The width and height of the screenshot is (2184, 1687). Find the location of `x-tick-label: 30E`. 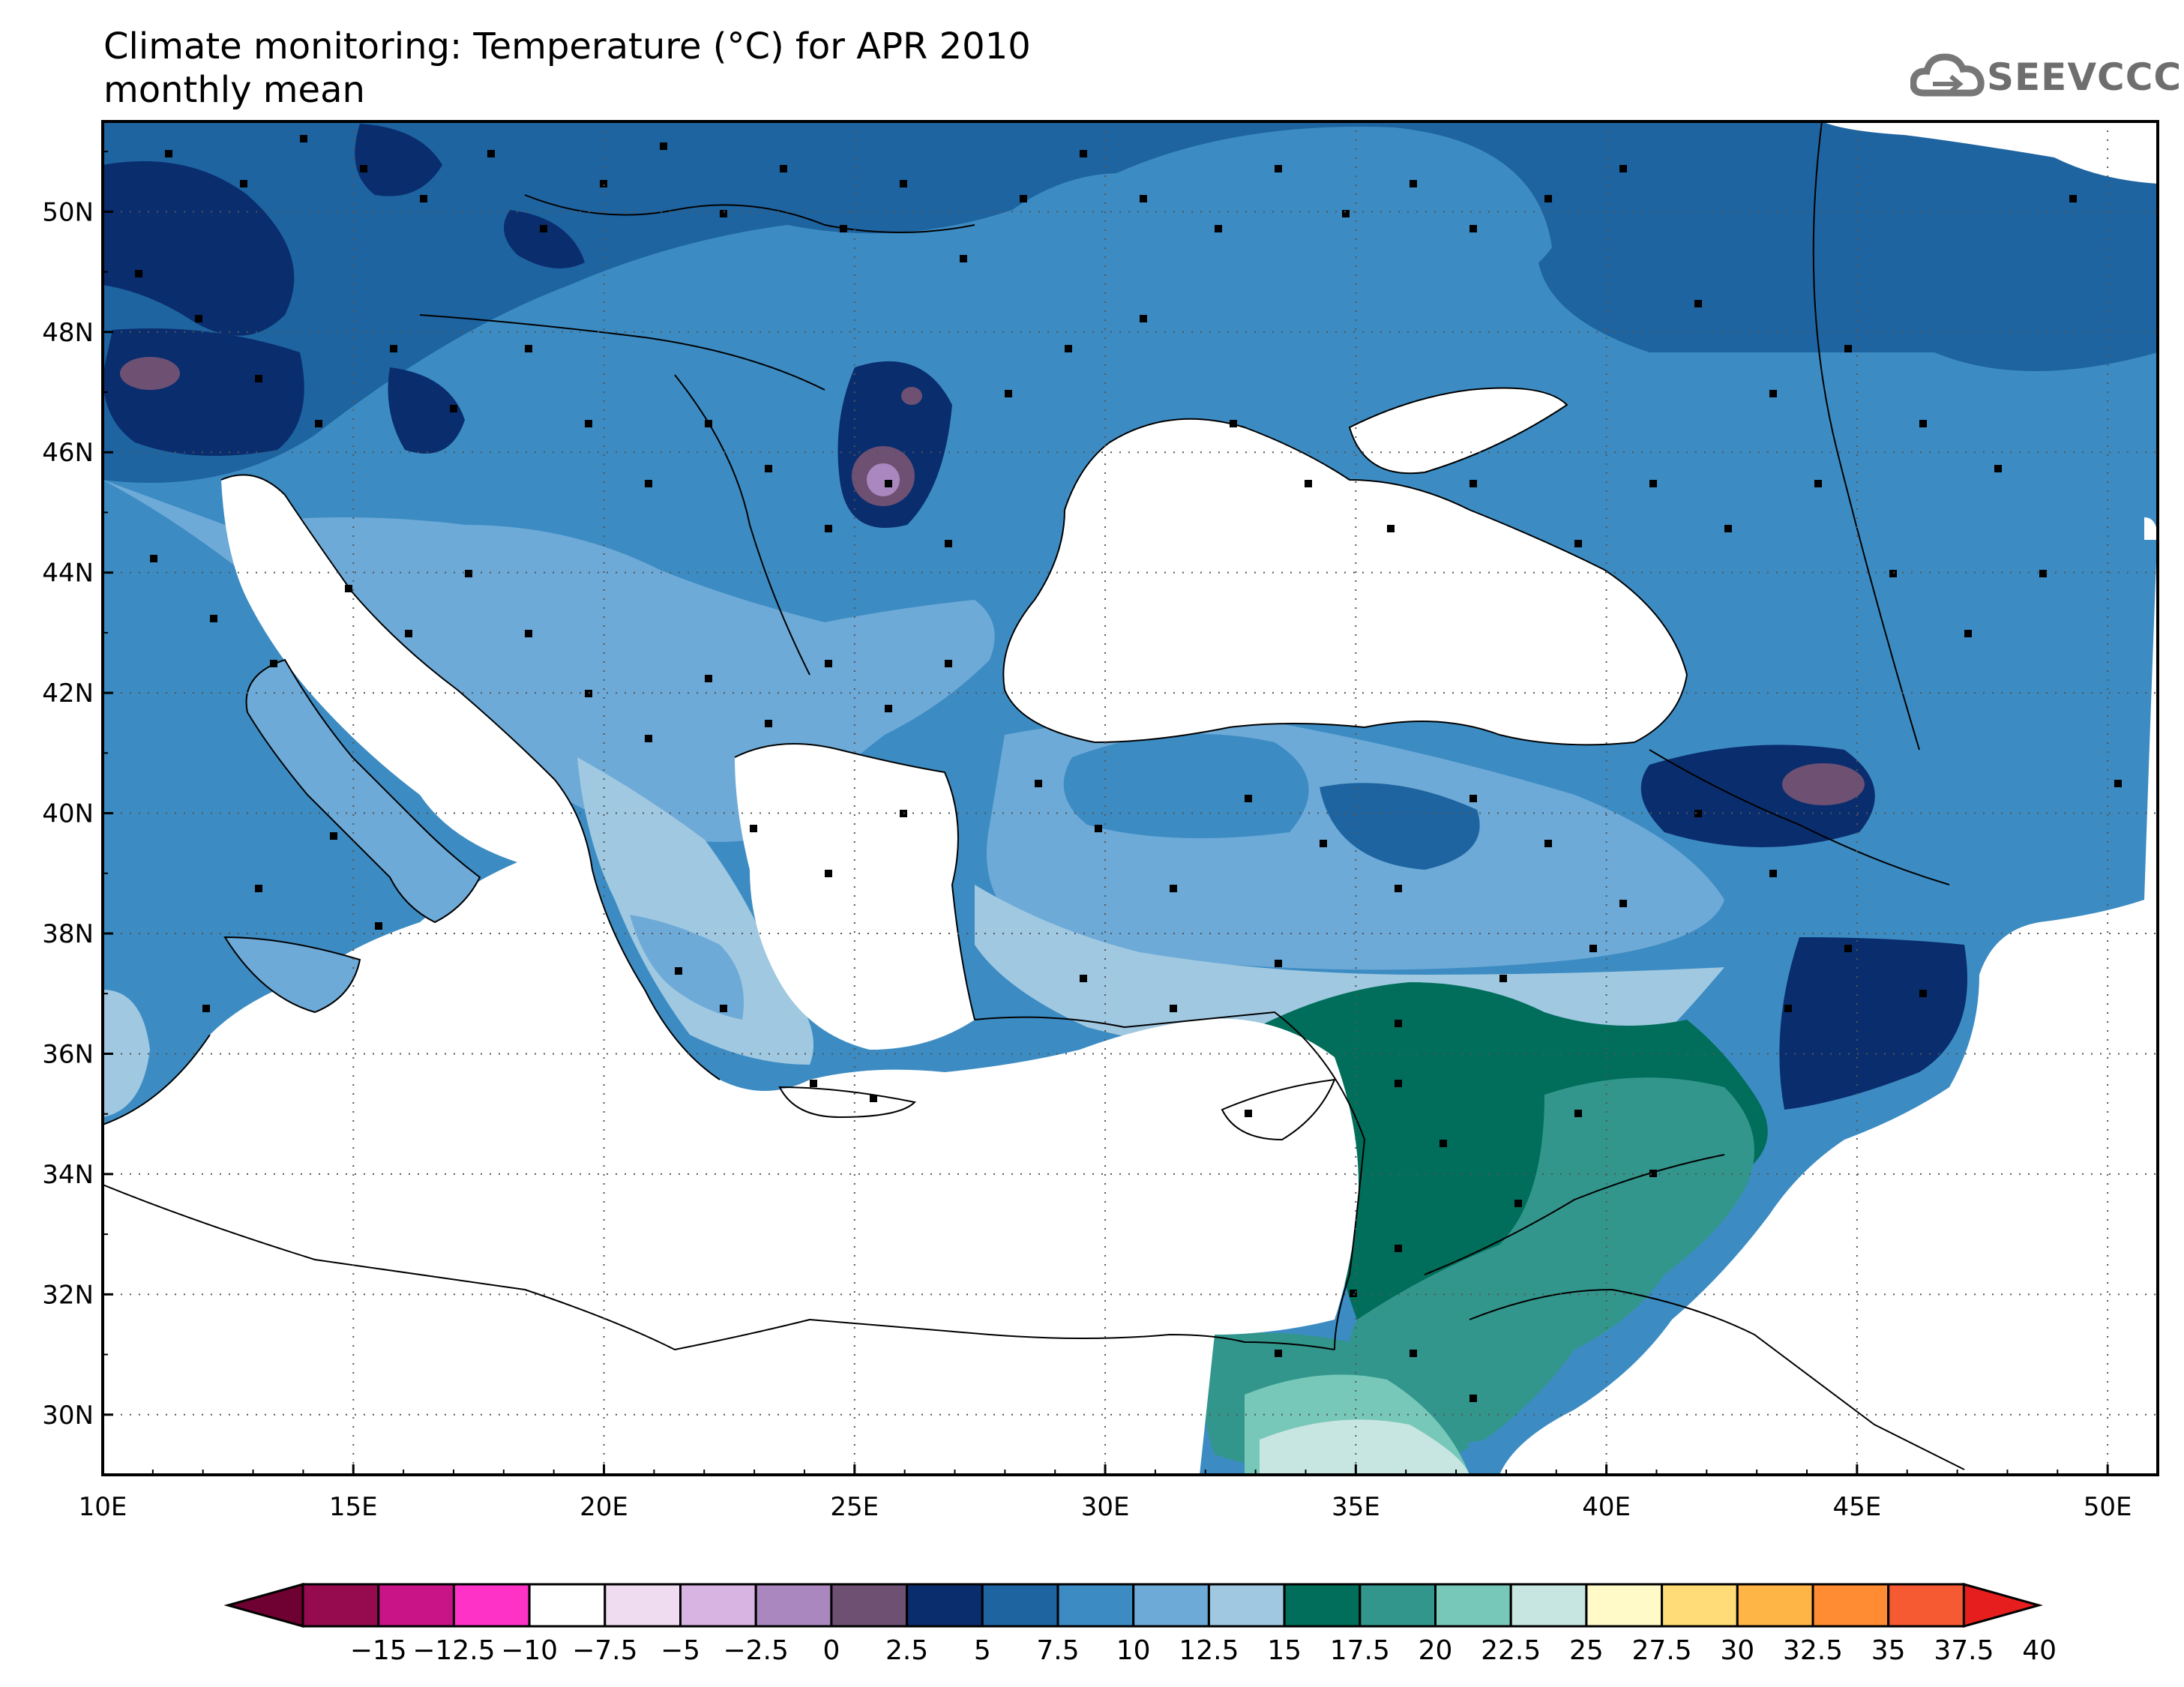

x-tick-label: 30E is located at coordinates (1105, 1507).